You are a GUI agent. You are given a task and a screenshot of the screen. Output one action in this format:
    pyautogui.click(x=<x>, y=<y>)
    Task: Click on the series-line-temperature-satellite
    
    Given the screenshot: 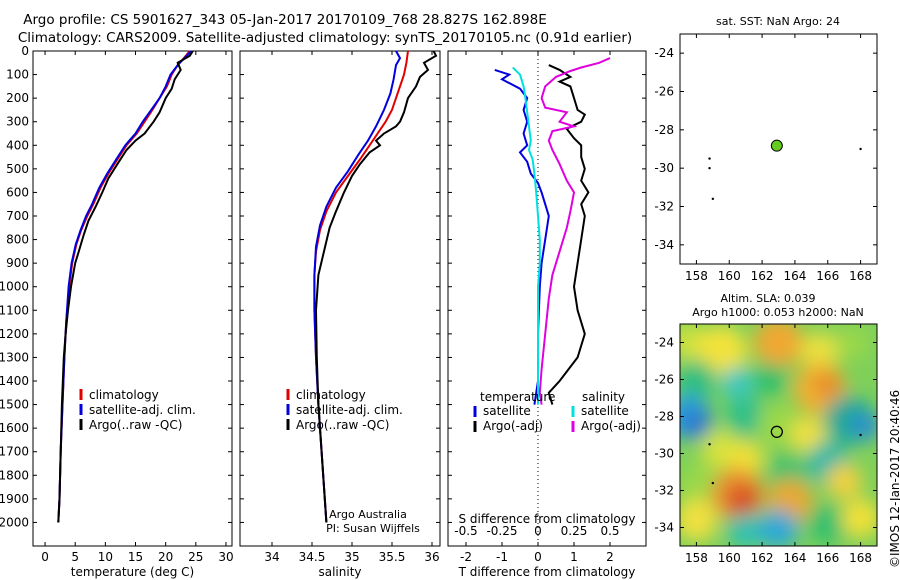 What is the action you would take?
    pyautogui.click(x=522, y=236)
    